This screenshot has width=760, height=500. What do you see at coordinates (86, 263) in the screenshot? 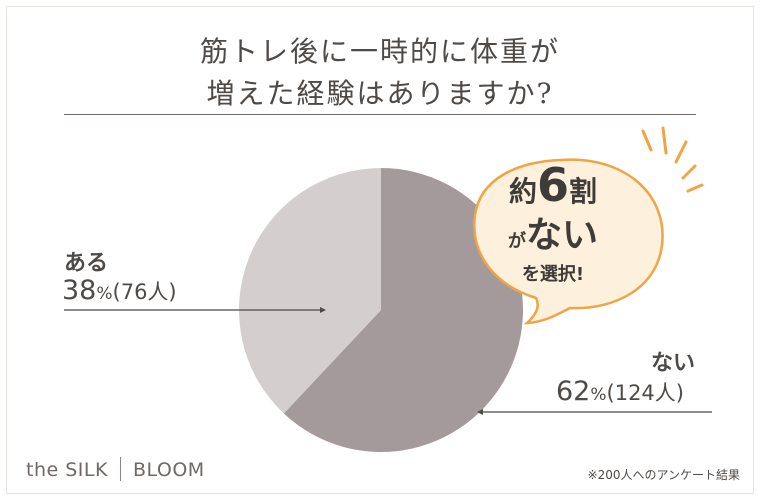
I see `label-aru-name: ある` at bounding box center [86, 263].